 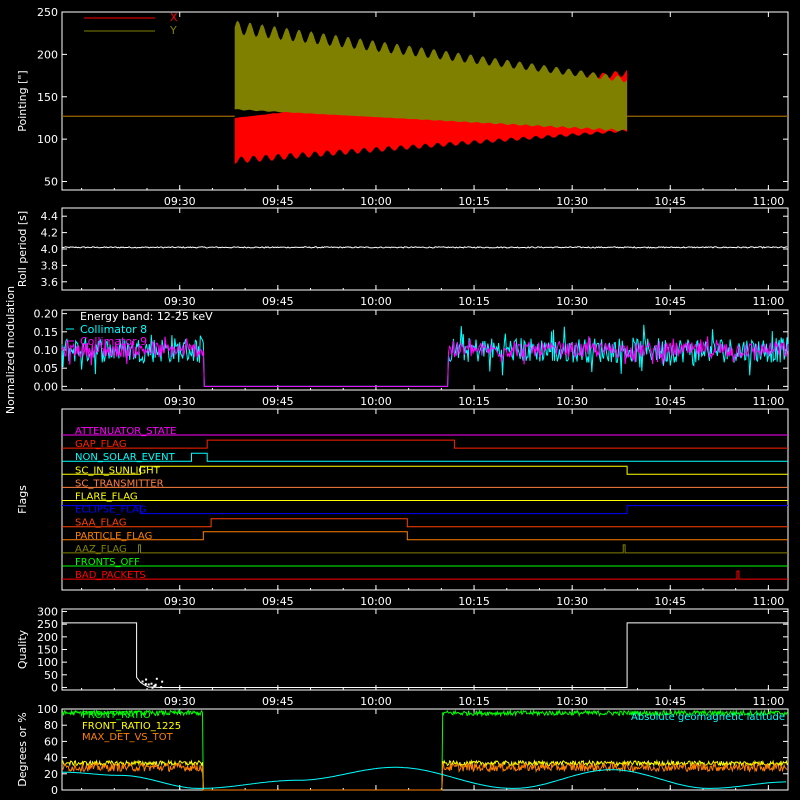 I want to click on y-axis-label: Degrees or %, so click(x=22, y=749).